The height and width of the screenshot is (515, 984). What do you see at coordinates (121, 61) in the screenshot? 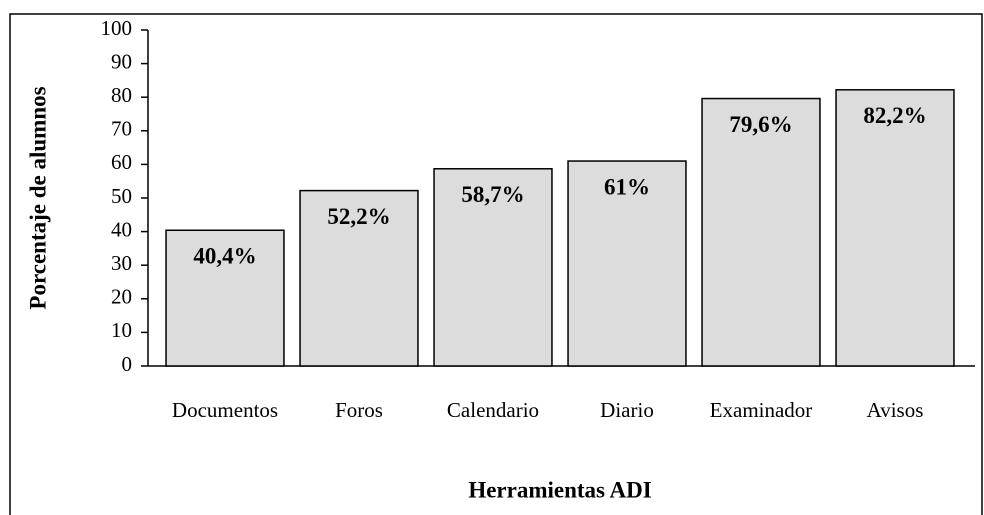
I see `y-tick-label: 90` at bounding box center [121, 61].